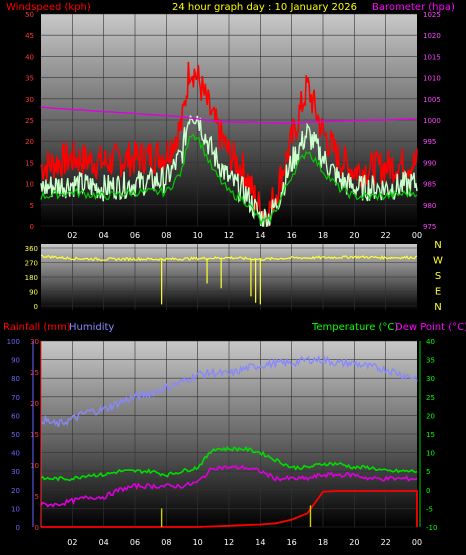 The height and width of the screenshot is (555, 466). I want to click on humidity-tick-label: 100, so click(13, 342).